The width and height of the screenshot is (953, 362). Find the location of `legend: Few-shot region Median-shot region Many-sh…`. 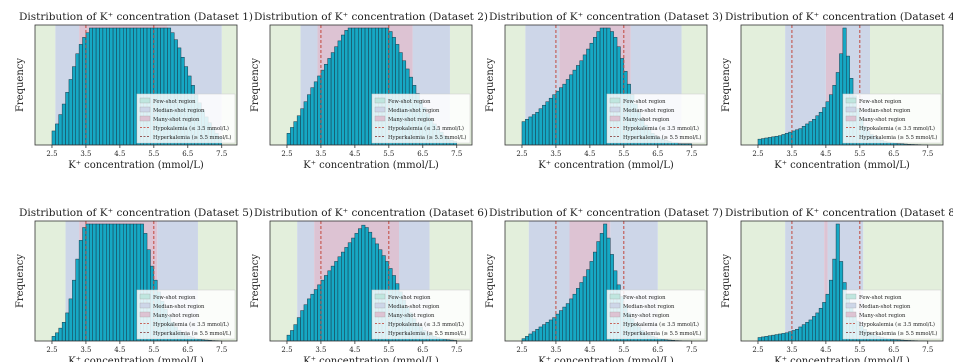

legend: Few-shot region Median-shot region Many-sh… is located at coordinates (421, 314).